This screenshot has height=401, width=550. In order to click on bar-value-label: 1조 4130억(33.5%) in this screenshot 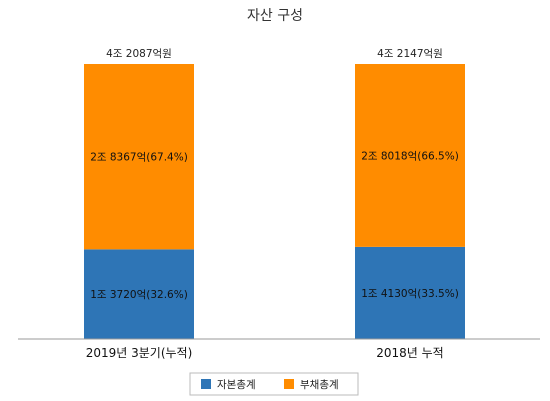, I will do `click(410, 294)`.